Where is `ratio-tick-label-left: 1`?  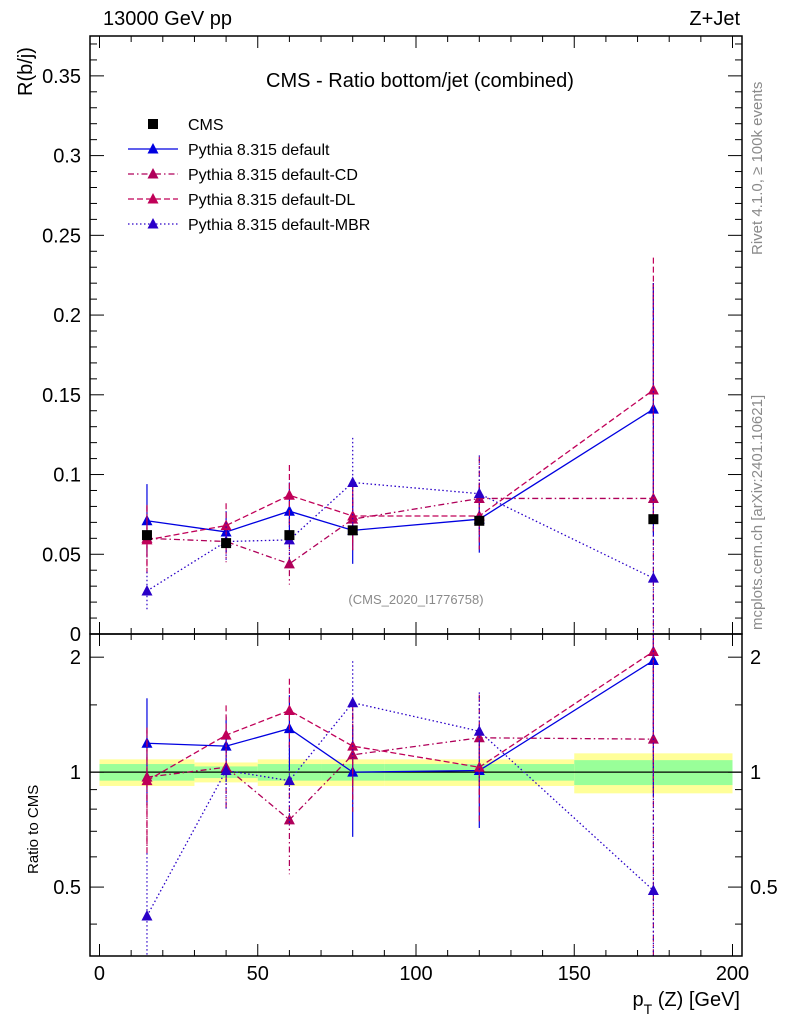
ratio-tick-label-left: 1 is located at coordinates (75, 773).